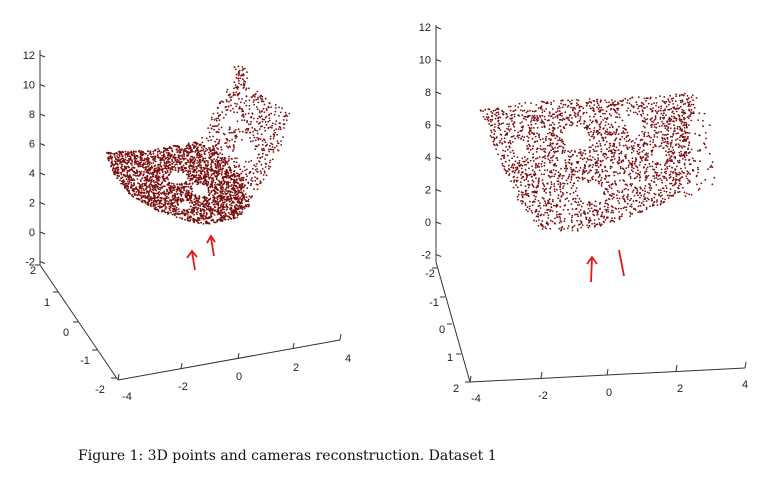 Image resolution: width=768 pixels, height=488 pixels. Describe the element at coordinates (296, 368) in the screenshot. I see `x-left-tick-label: 2` at that location.